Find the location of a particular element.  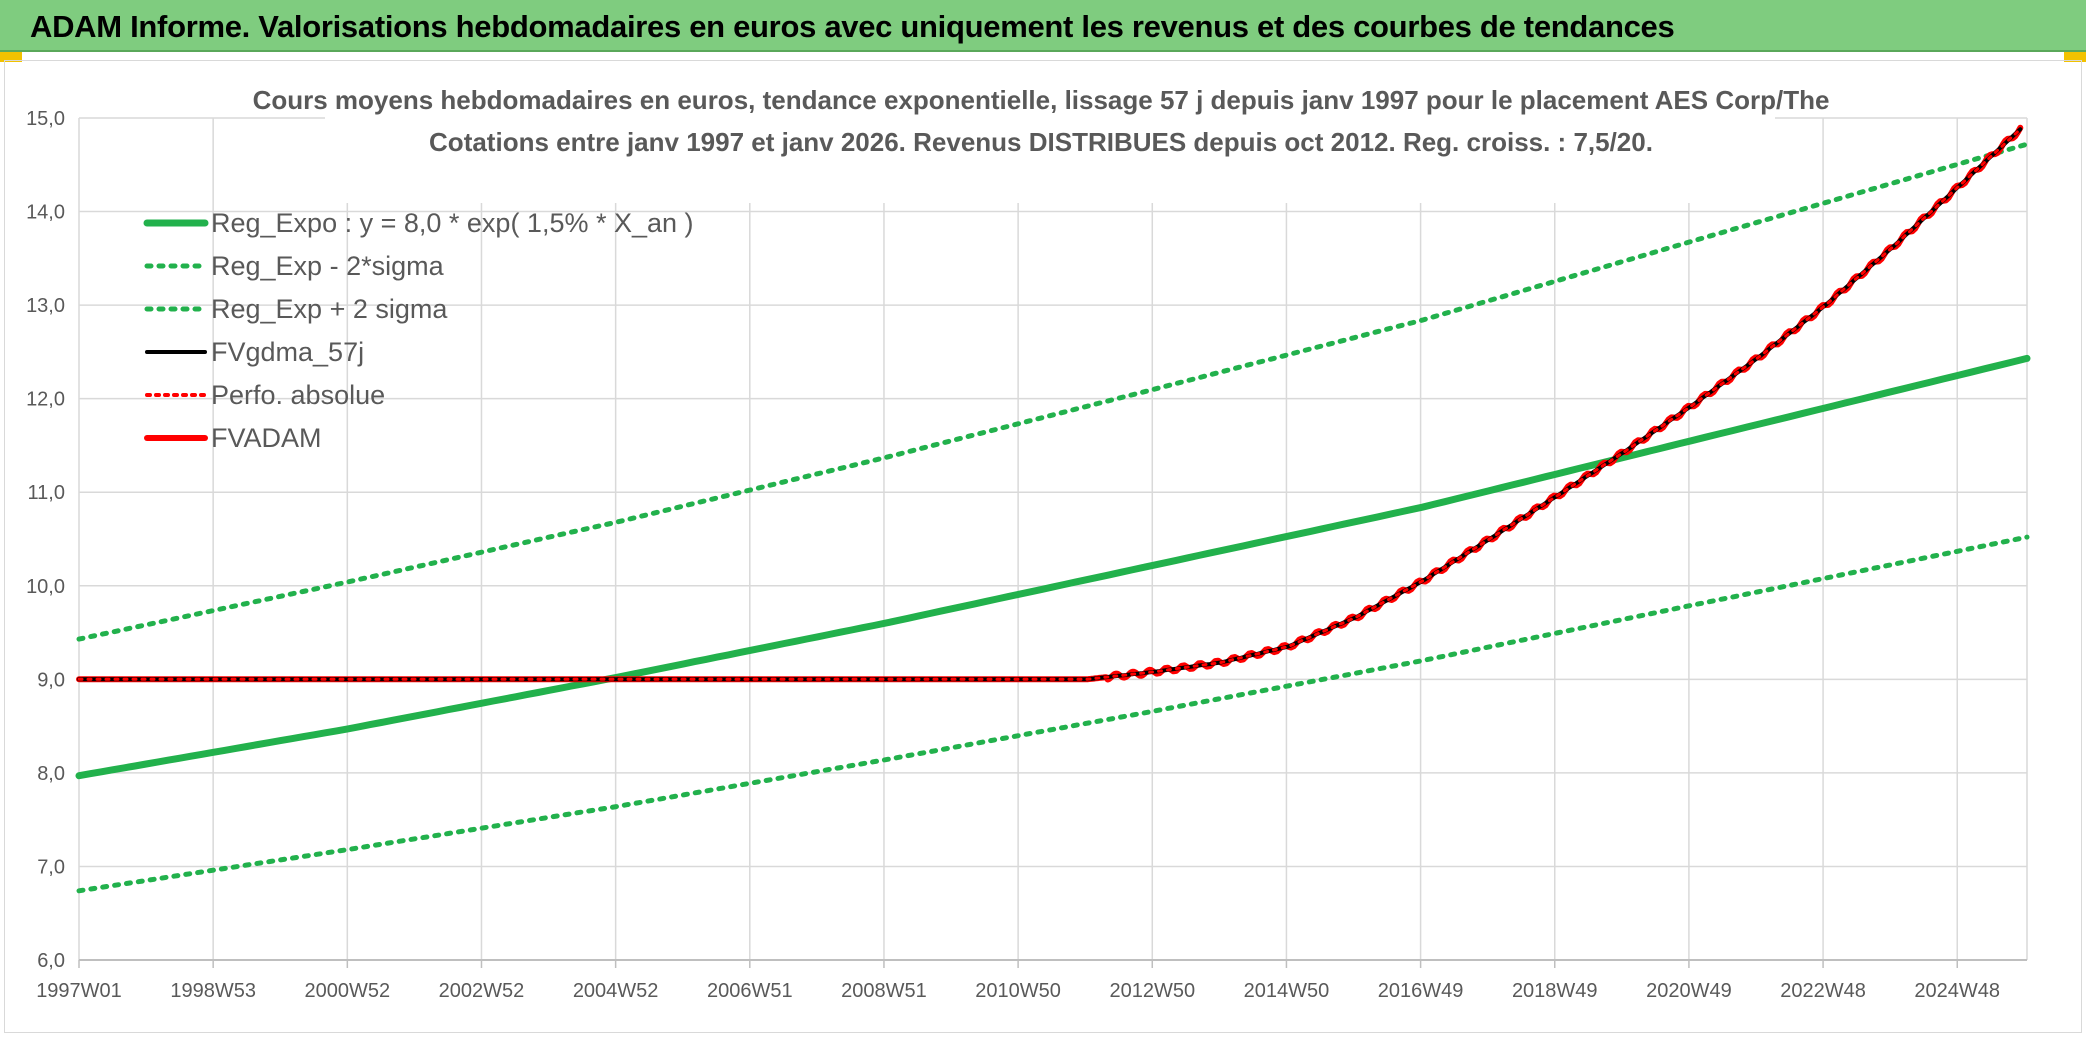

legend-label-fvgdma-57j: FVgdma_57j is located at coordinates (287, 352).